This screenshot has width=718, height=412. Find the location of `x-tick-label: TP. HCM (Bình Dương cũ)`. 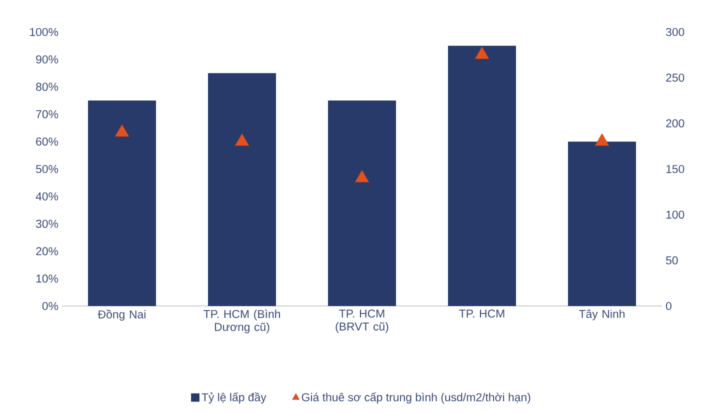

x-tick-label: TP. HCM (Bình Dương cũ) is located at coordinates (242, 322).